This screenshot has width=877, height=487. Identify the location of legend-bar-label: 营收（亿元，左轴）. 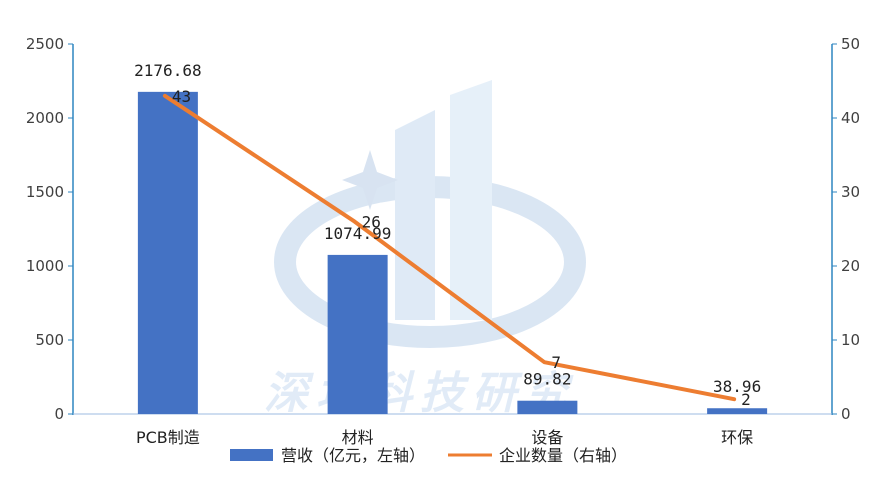
(353, 455).